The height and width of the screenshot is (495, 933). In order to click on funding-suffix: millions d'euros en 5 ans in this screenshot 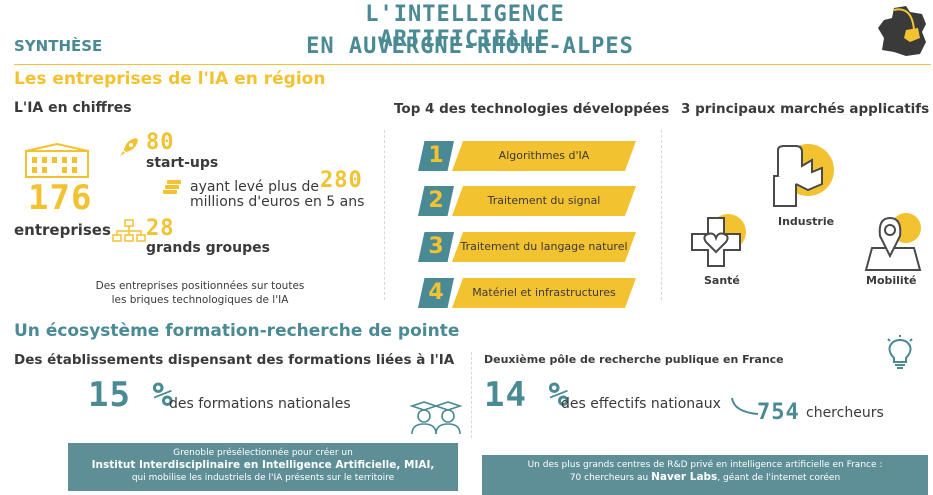, I will do `click(277, 202)`.